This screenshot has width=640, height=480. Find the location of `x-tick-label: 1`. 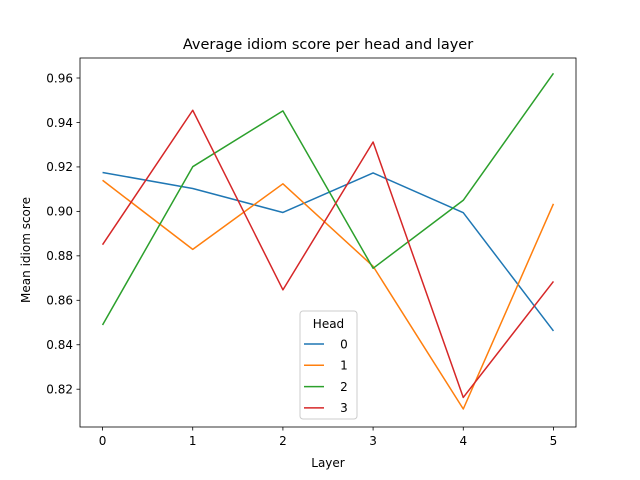

x-tick-label: 1 is located at coordinates (193, 441).